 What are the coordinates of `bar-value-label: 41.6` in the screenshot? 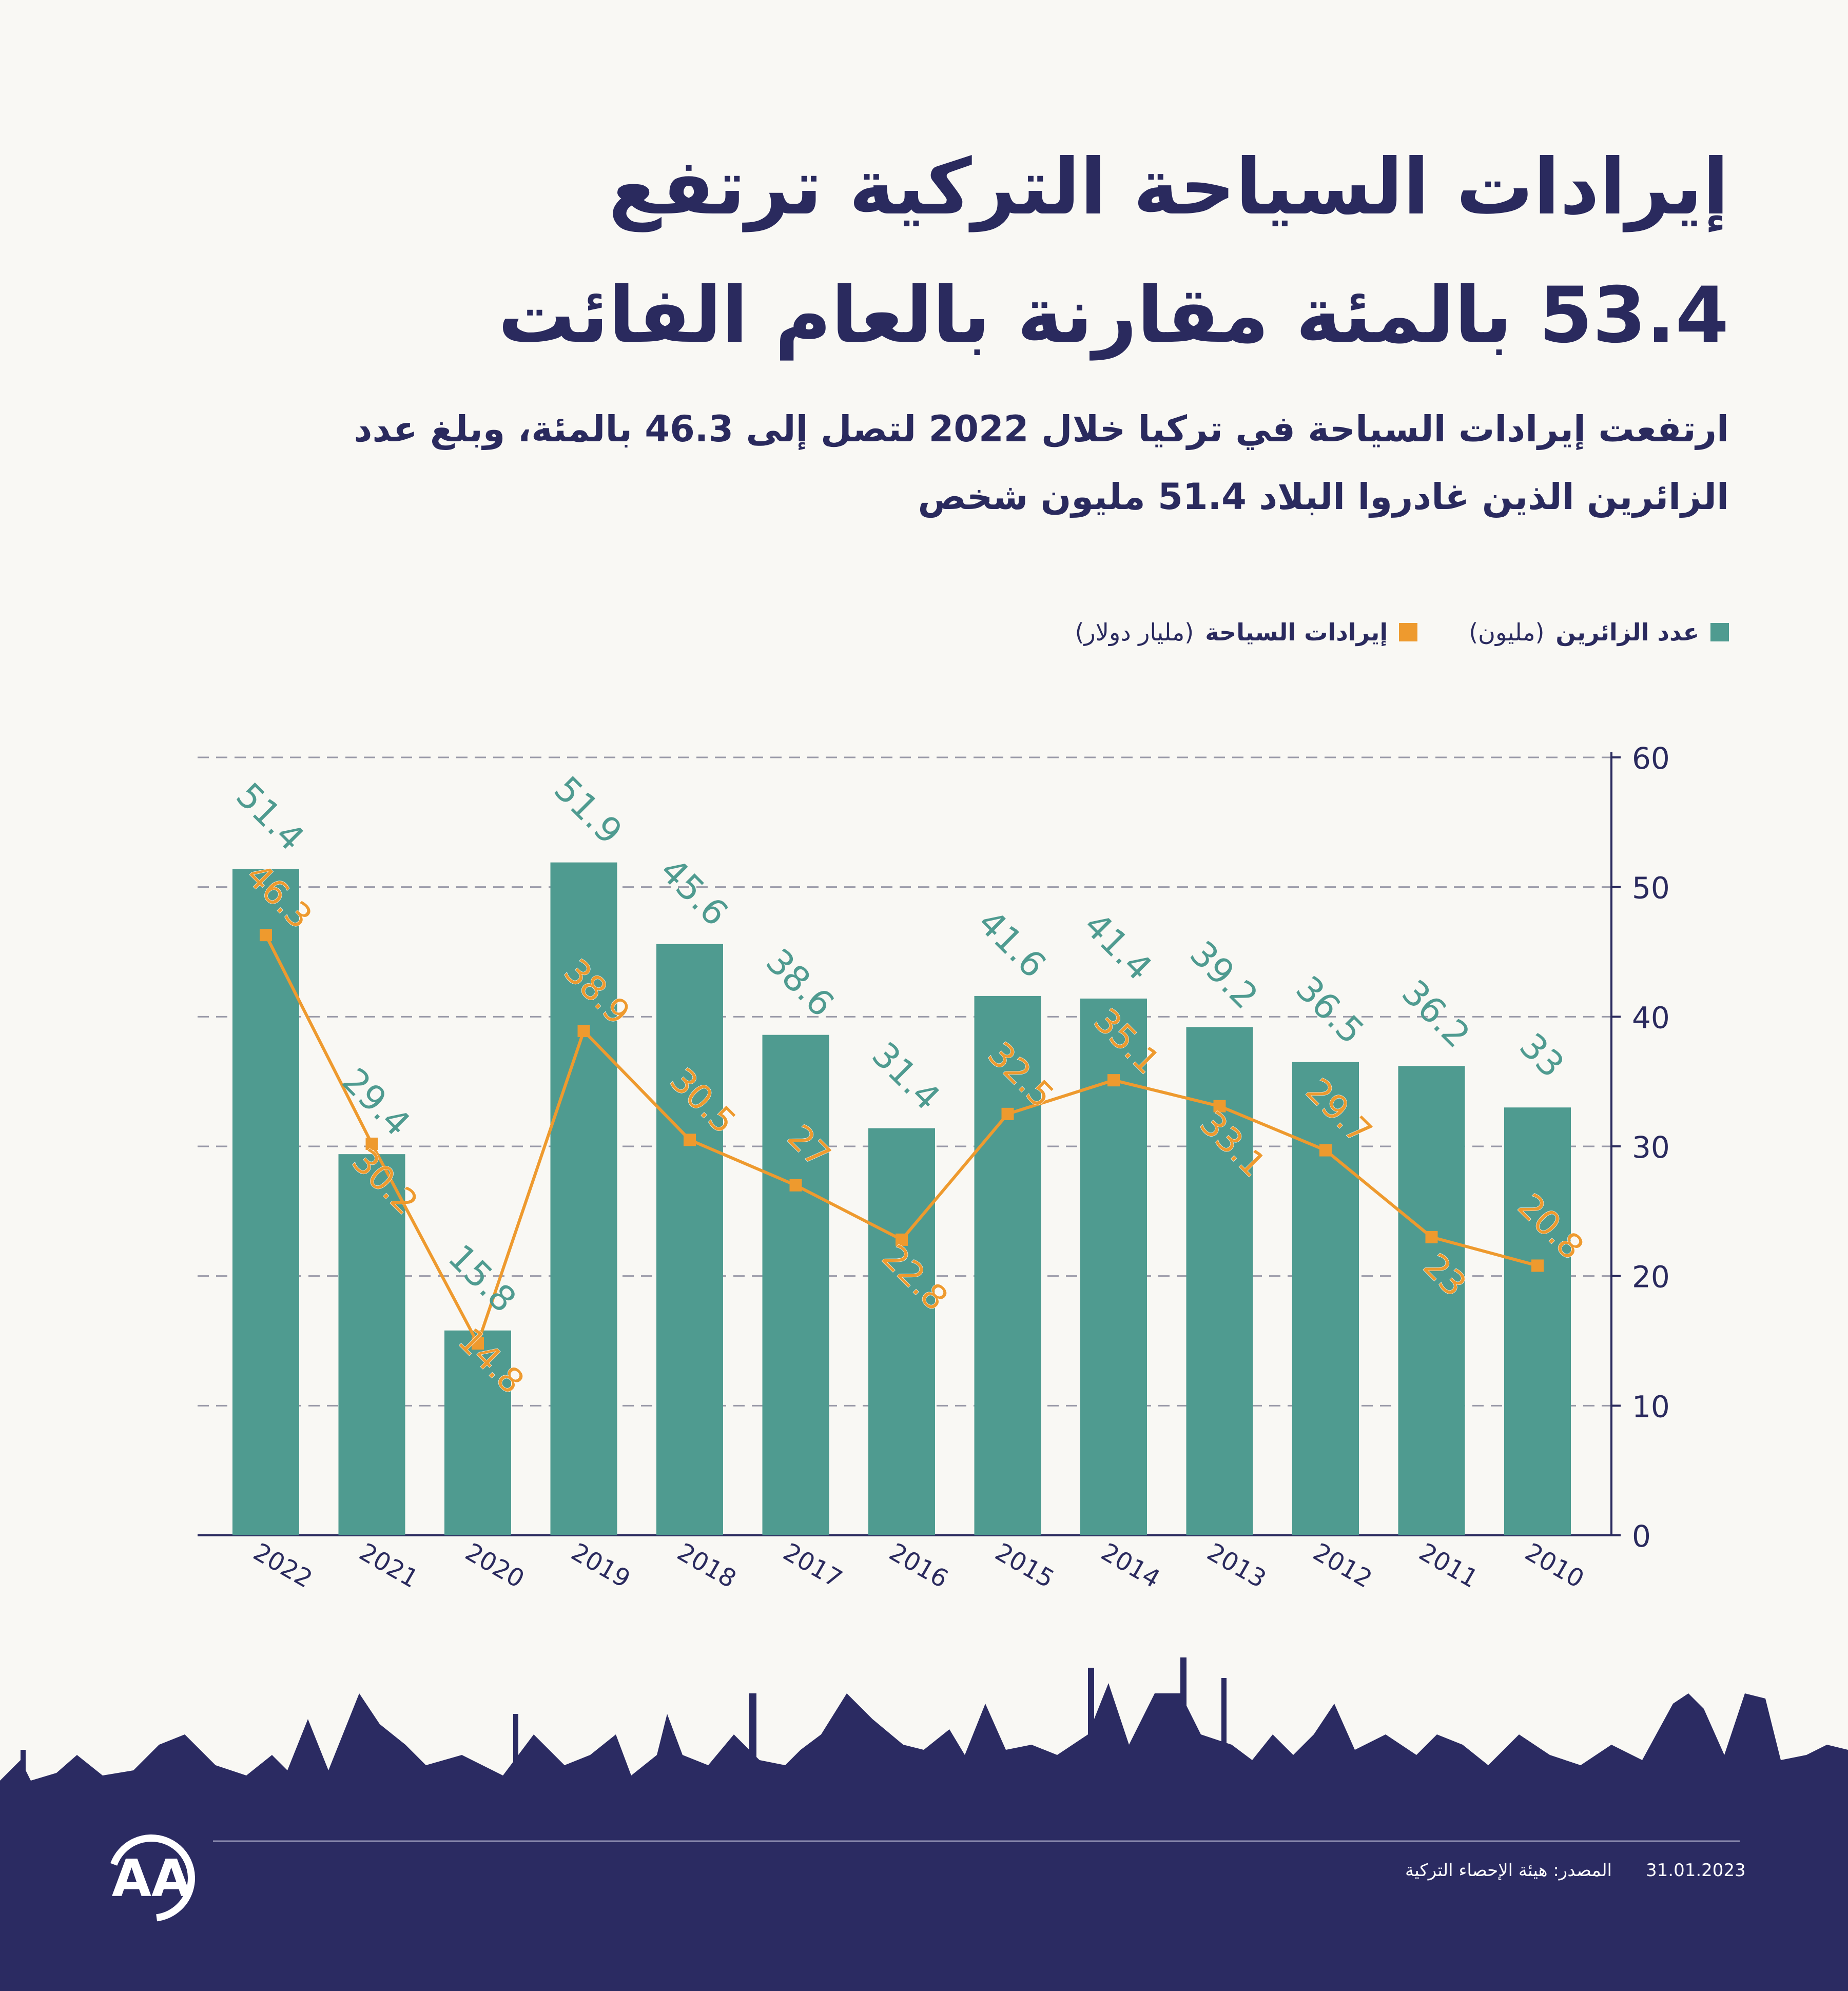 It's located at (1012, 944).